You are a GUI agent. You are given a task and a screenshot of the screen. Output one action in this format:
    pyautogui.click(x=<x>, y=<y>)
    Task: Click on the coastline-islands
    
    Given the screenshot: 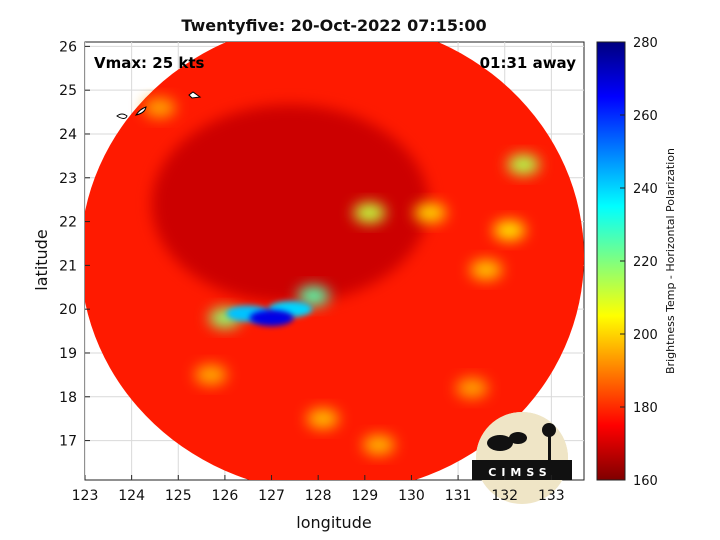 What is the action you would take?
    pyautogui.click(x=159, y=105)
    